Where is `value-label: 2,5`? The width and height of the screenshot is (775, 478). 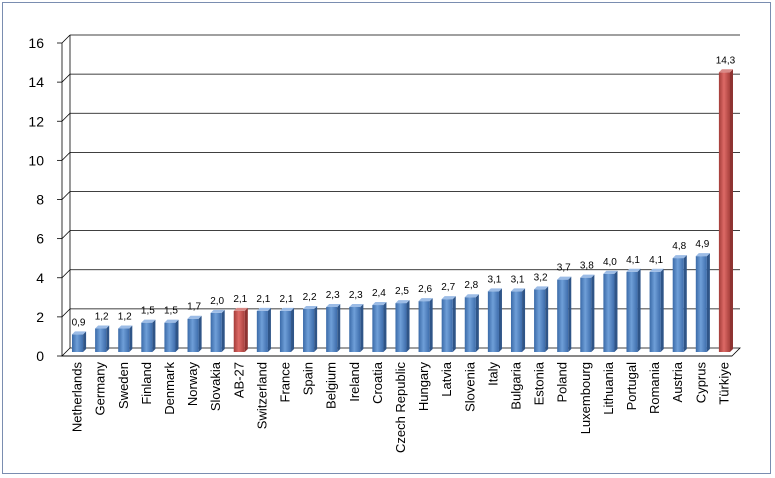
value-label: 2,5 is located at coordinates (402, 291).